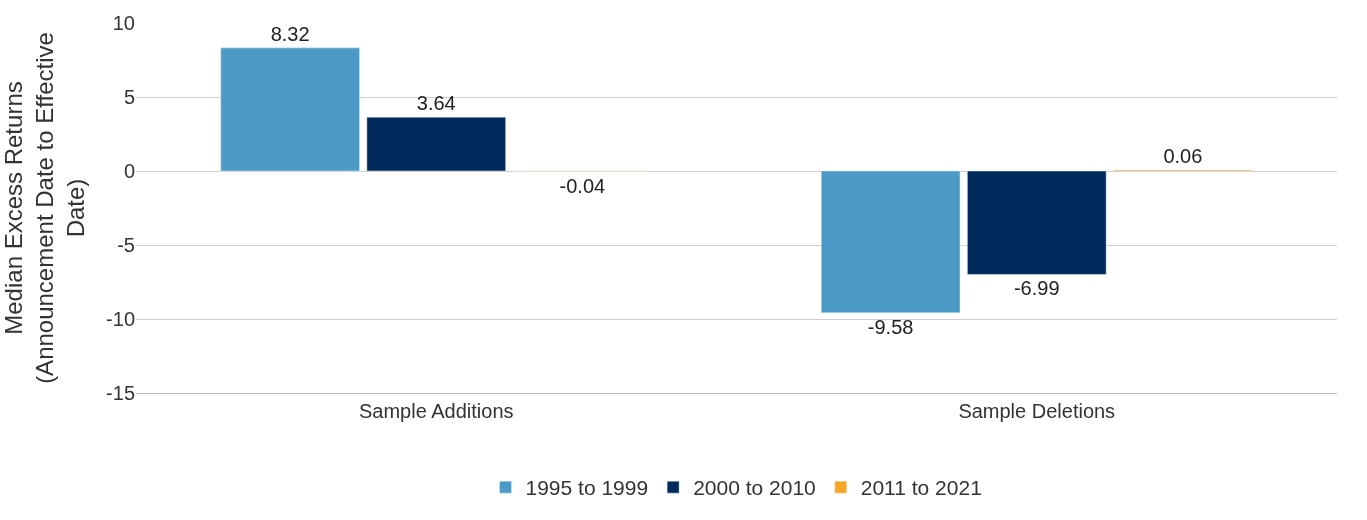  Describe the element at coordinates (129, 171) in the screenshot. I see `y-tick-label: 0` at that location.